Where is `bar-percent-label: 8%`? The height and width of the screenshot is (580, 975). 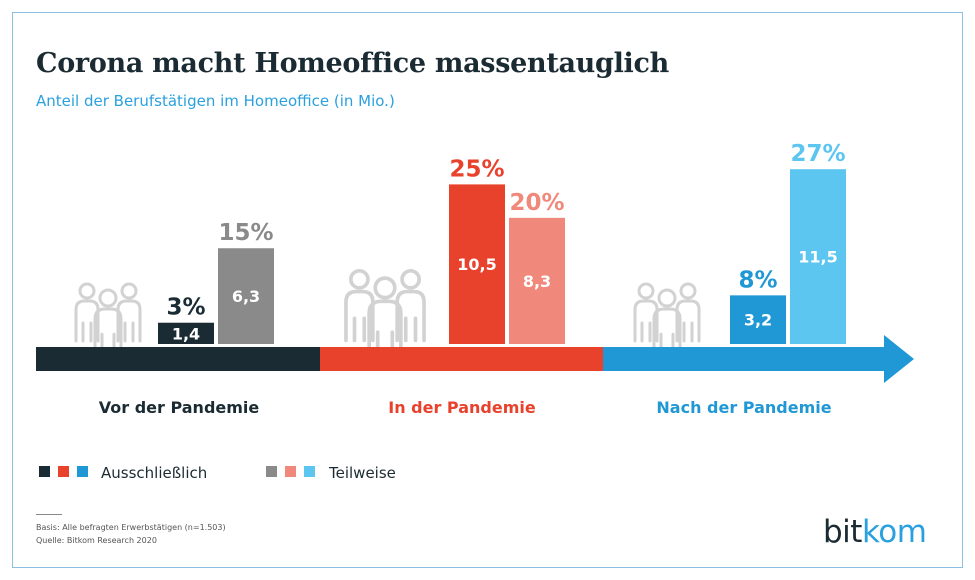
bar-percent-label: 8% is located at coordinates (757, 280).